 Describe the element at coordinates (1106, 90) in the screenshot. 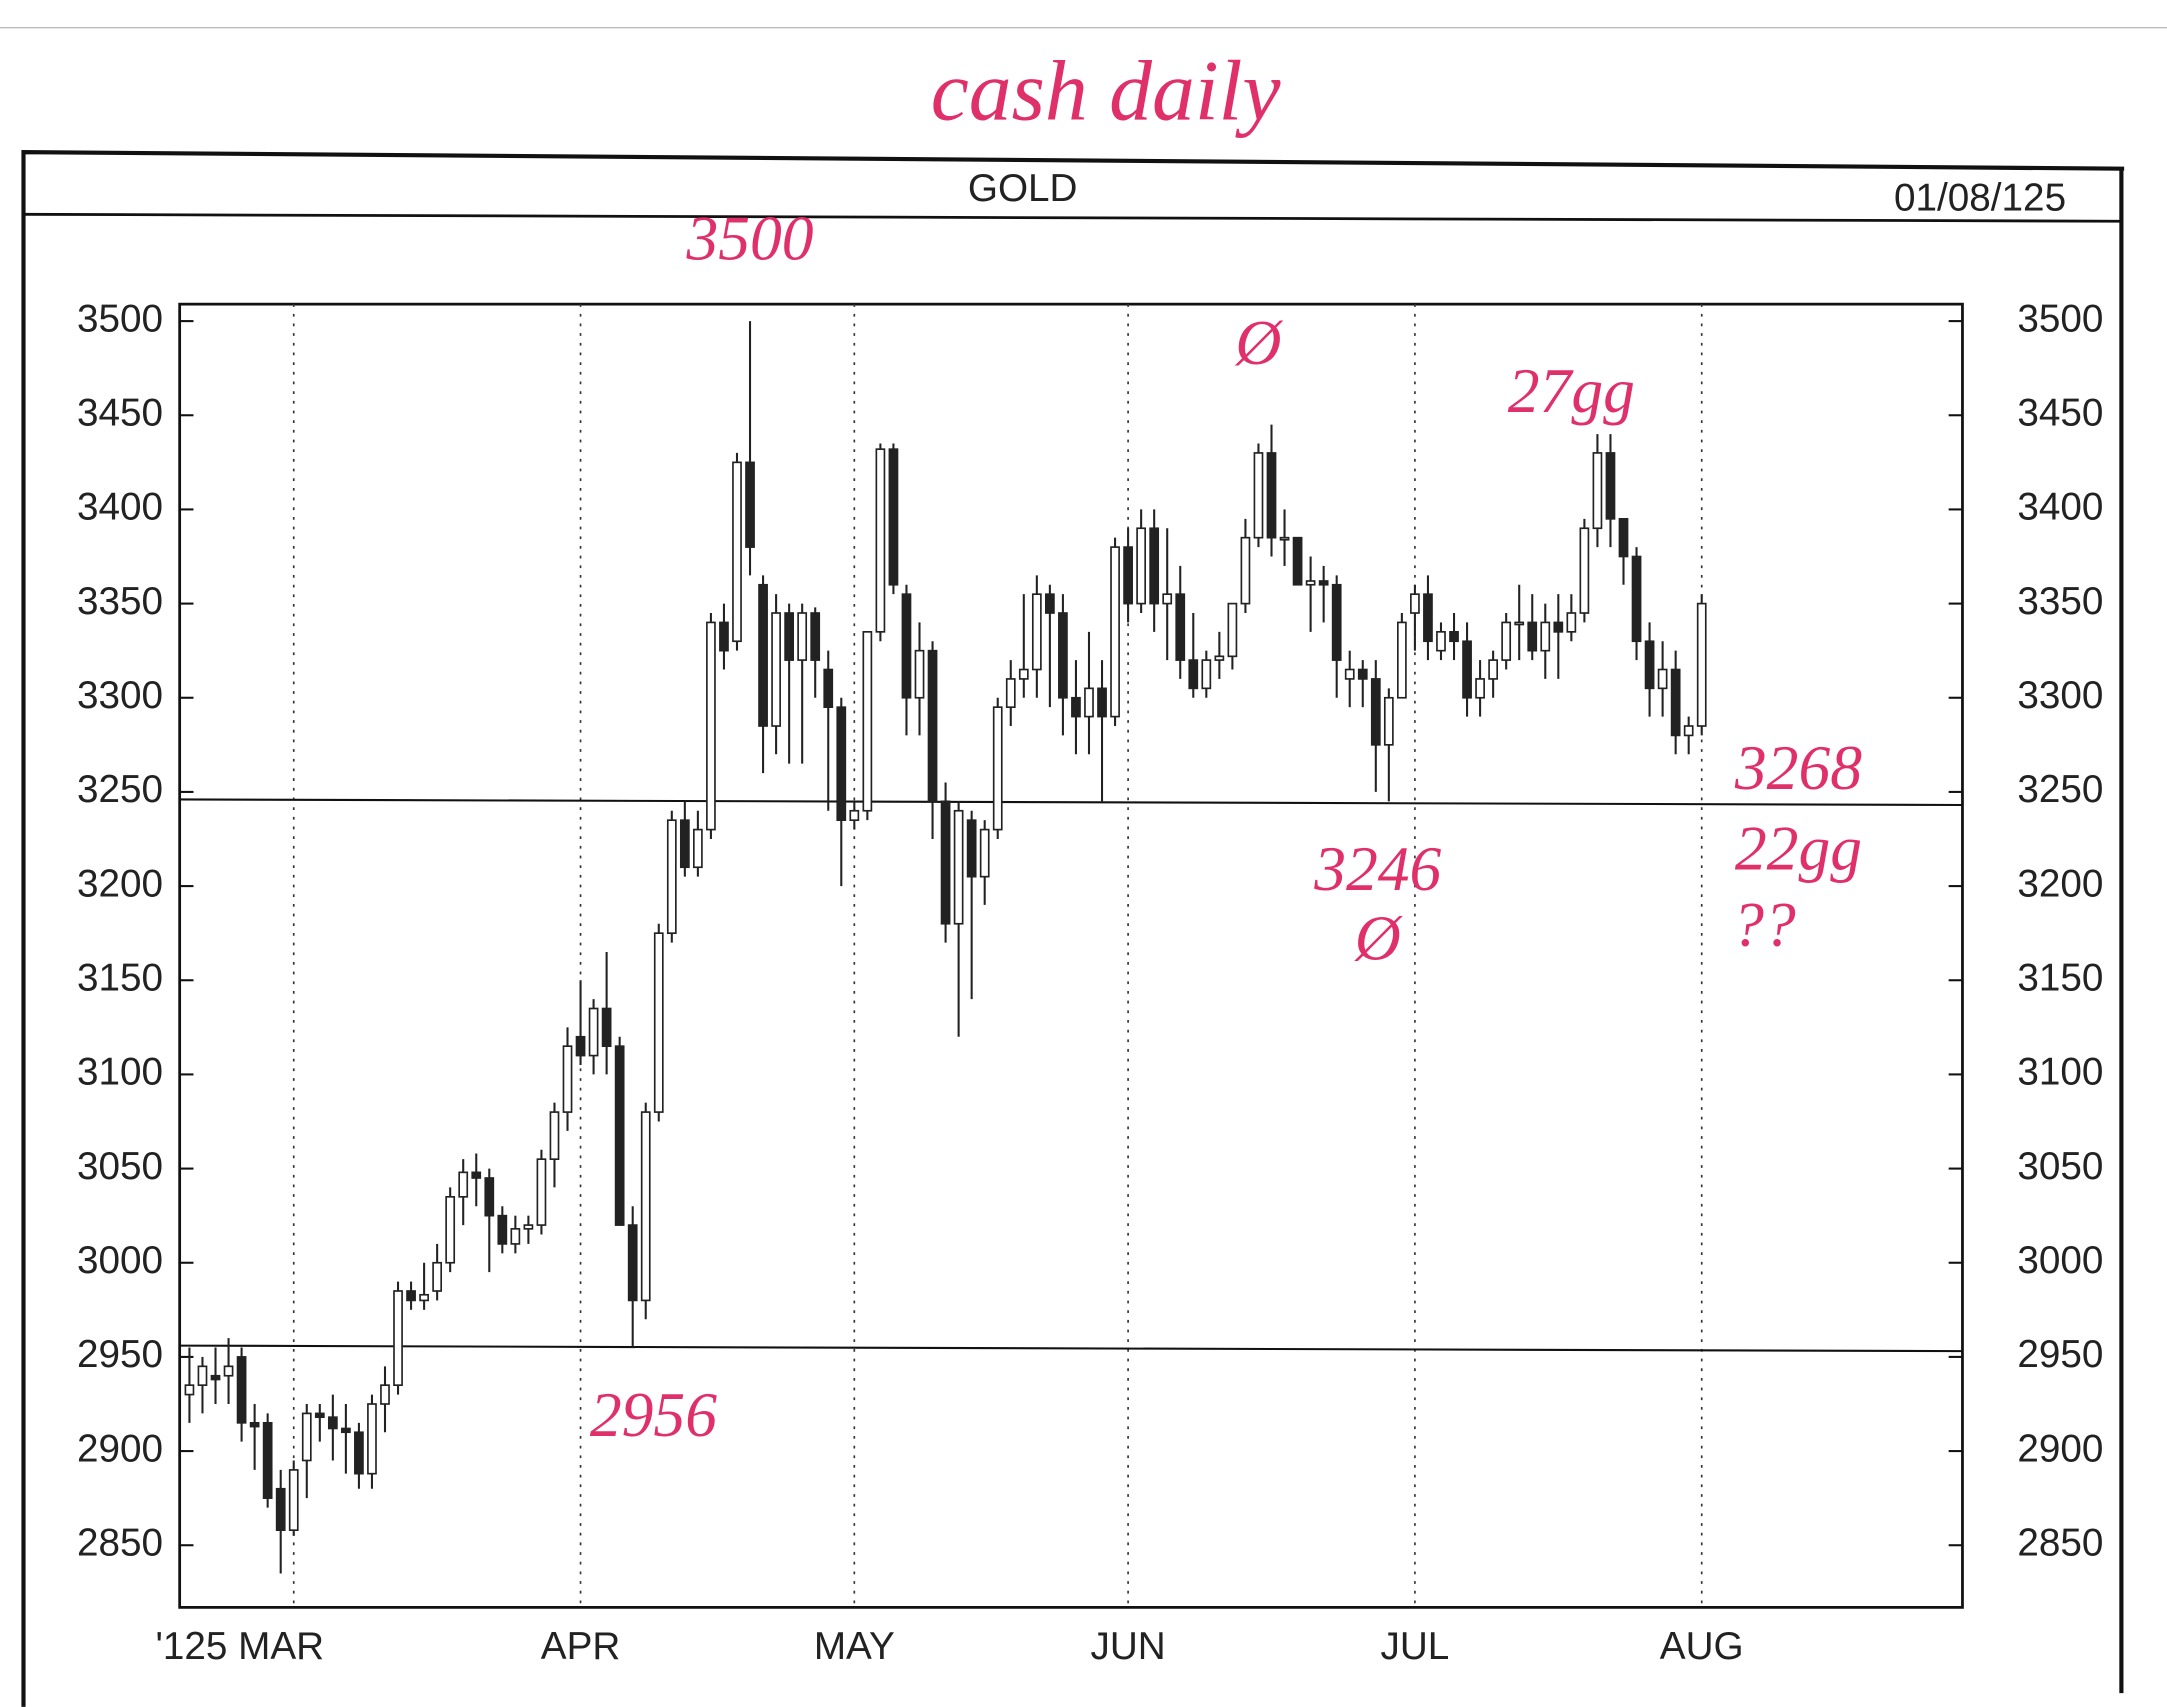

I see `handwritten-title: cash daily` at that location.